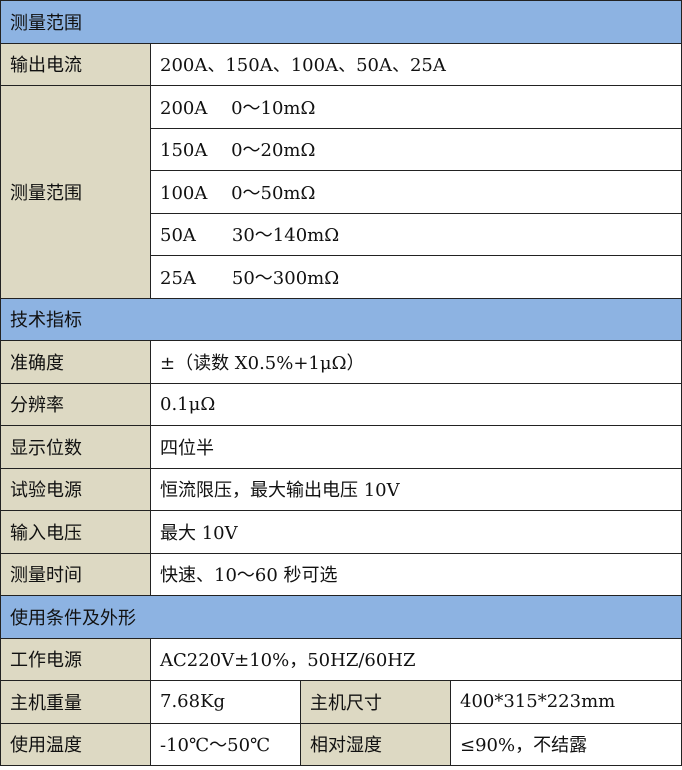  What do you see at coordinates (416, 107) in the screenshot?
I see `row-value: 200A 0～10mΩ` at bounding box center [416, 107].